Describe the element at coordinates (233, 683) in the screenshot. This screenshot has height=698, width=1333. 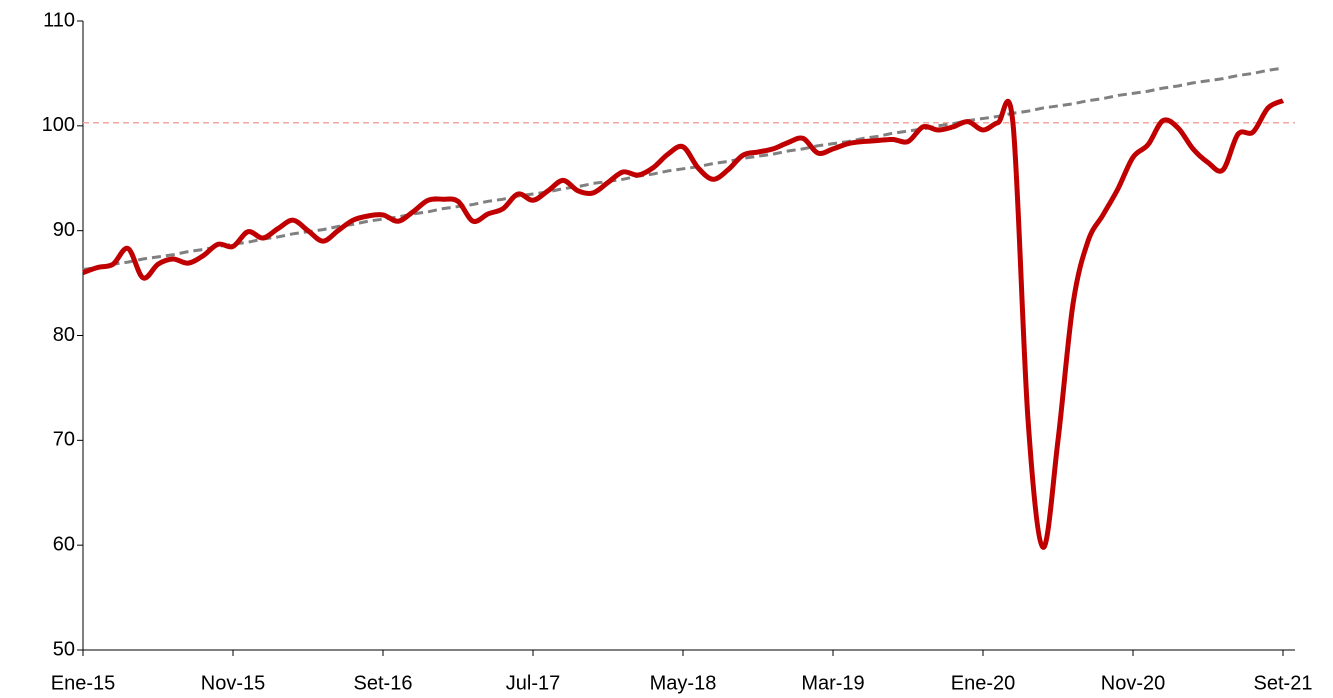
I see `x-tick-label: Nov-15` at that location.